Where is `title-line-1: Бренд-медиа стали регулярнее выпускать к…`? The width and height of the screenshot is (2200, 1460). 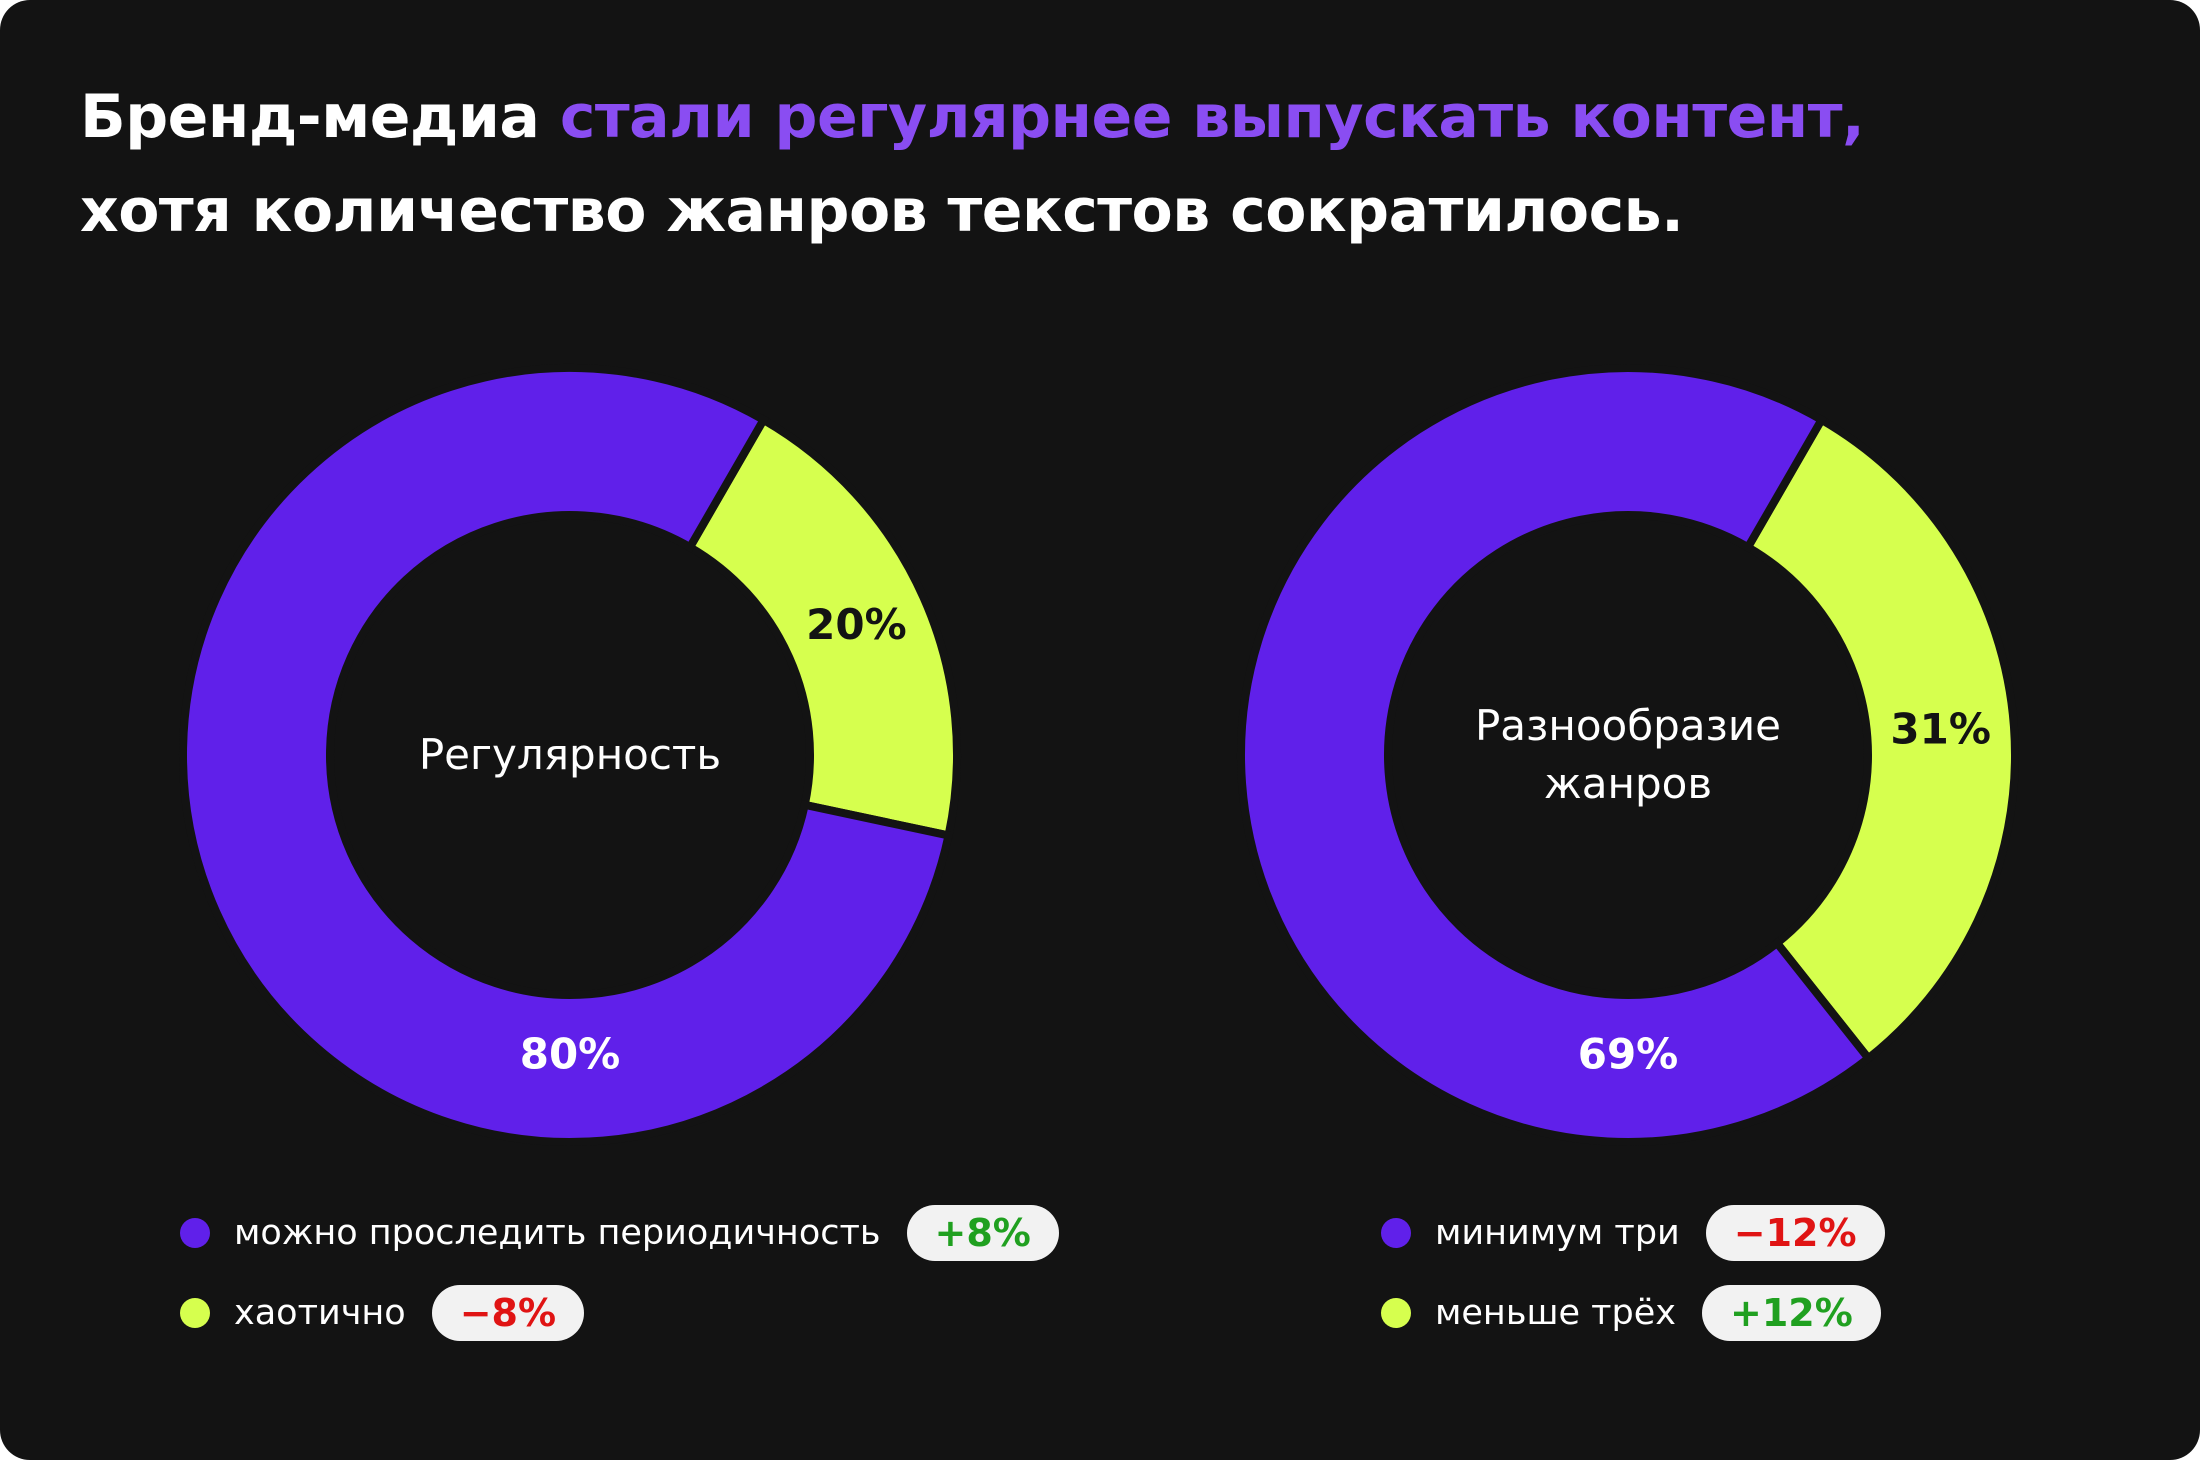
title-line-1: Бренд-медиа стали регулярнее выпускать к… is located at coordinates (1100, 117).